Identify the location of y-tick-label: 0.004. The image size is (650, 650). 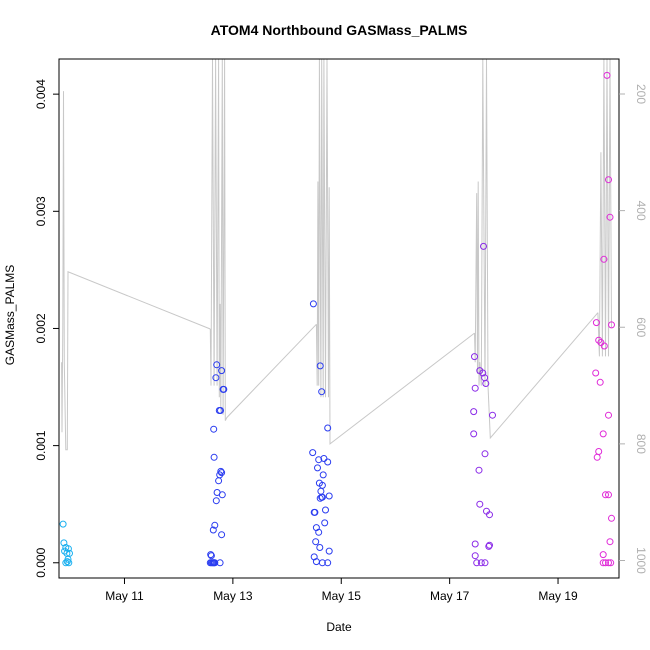
(41, 94).